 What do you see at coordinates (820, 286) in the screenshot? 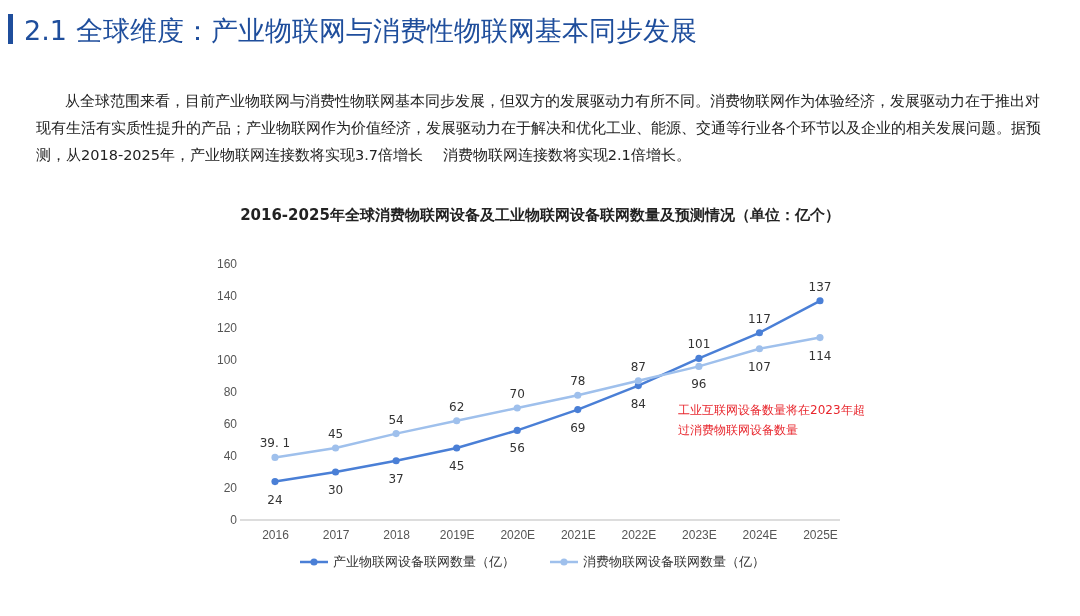
I see `data-label: 137` at bounding box center [820, 286].